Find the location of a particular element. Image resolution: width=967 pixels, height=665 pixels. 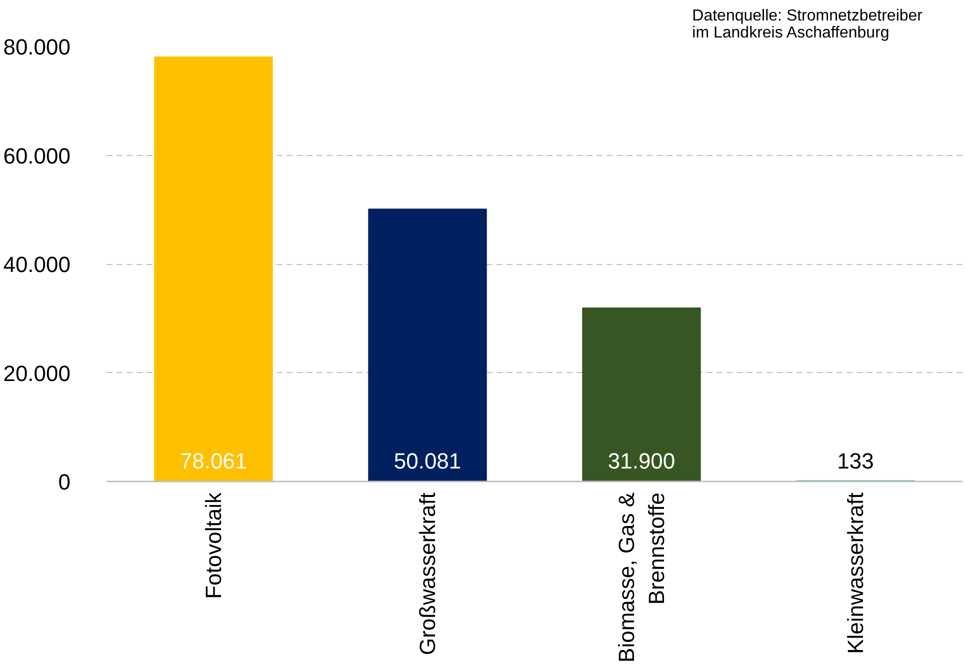

data-label: 31.900 is located at coordinates (642, 461).